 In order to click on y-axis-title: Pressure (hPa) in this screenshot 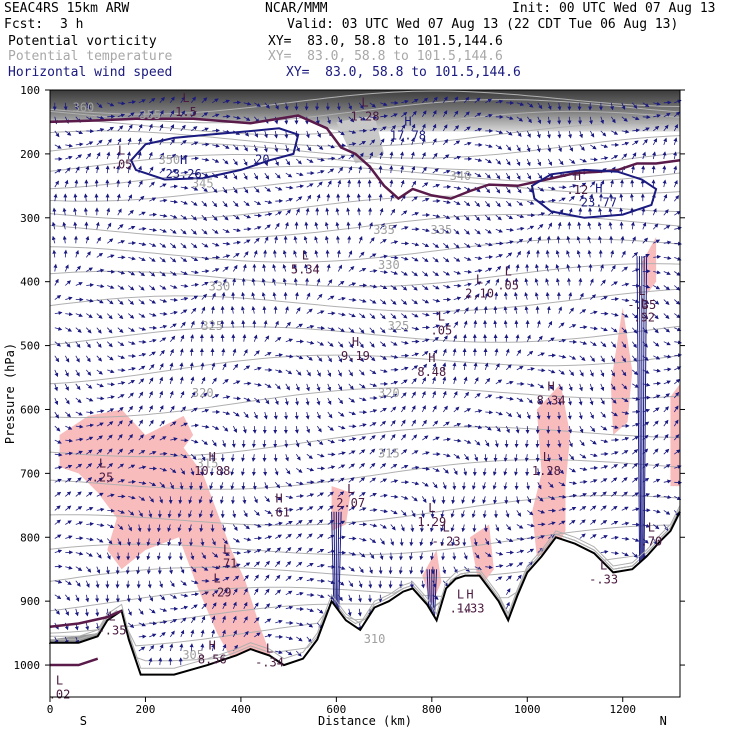, I will do `click(10, 393)`.